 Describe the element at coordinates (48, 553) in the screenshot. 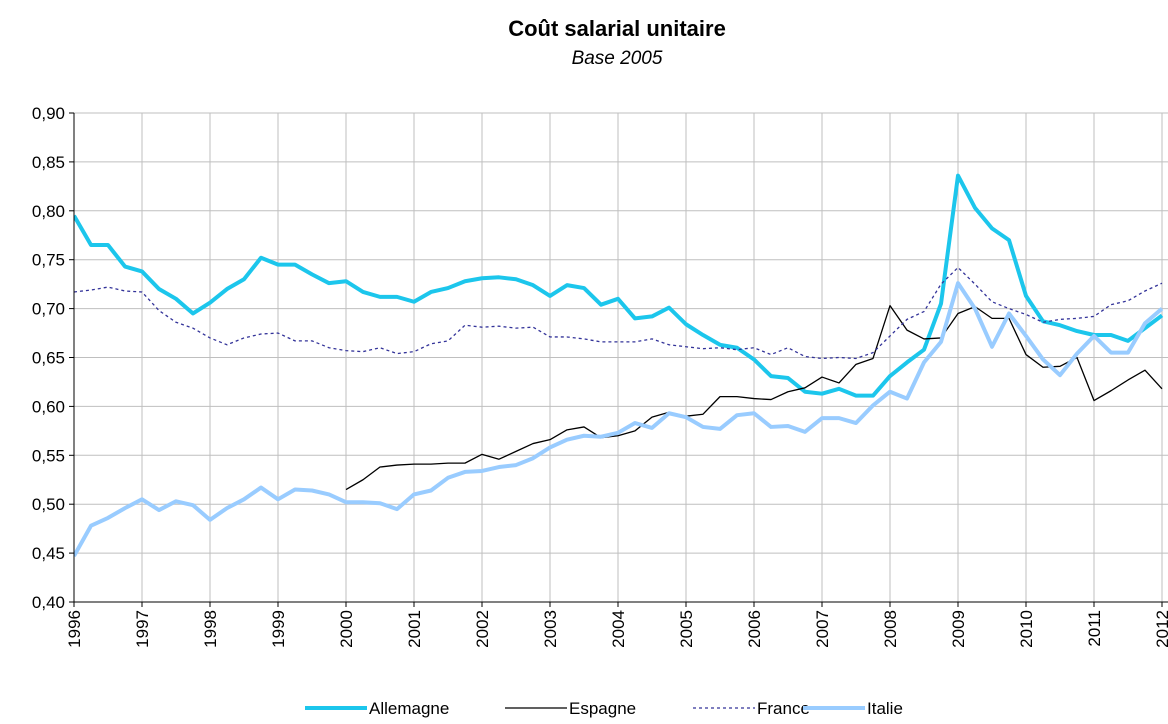

I see `y-tick-label: 0,45` at that location.